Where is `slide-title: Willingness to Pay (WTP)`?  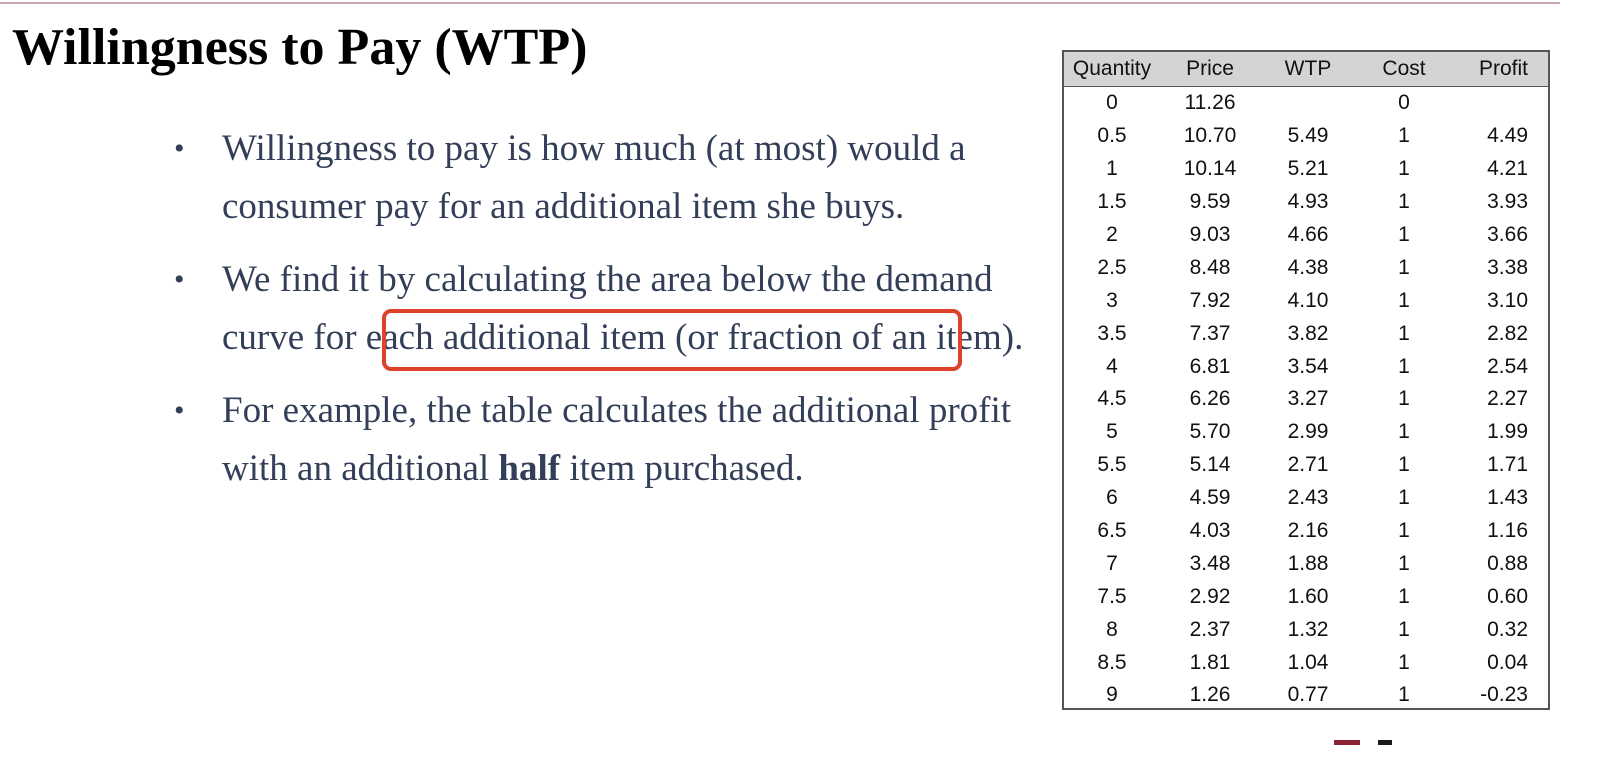 slide-title: Willingness to Pay (WTP) is located at coordinates (300, 47).